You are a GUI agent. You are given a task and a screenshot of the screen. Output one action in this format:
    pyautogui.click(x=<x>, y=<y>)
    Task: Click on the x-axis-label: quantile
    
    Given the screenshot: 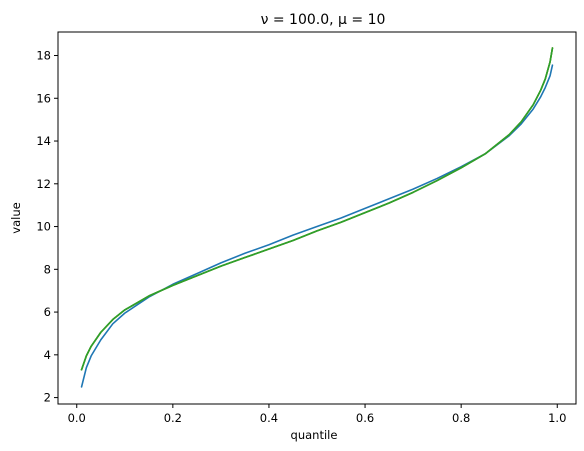 What is the action you would take?
    pyautogui.click(x=314, y=435)
    